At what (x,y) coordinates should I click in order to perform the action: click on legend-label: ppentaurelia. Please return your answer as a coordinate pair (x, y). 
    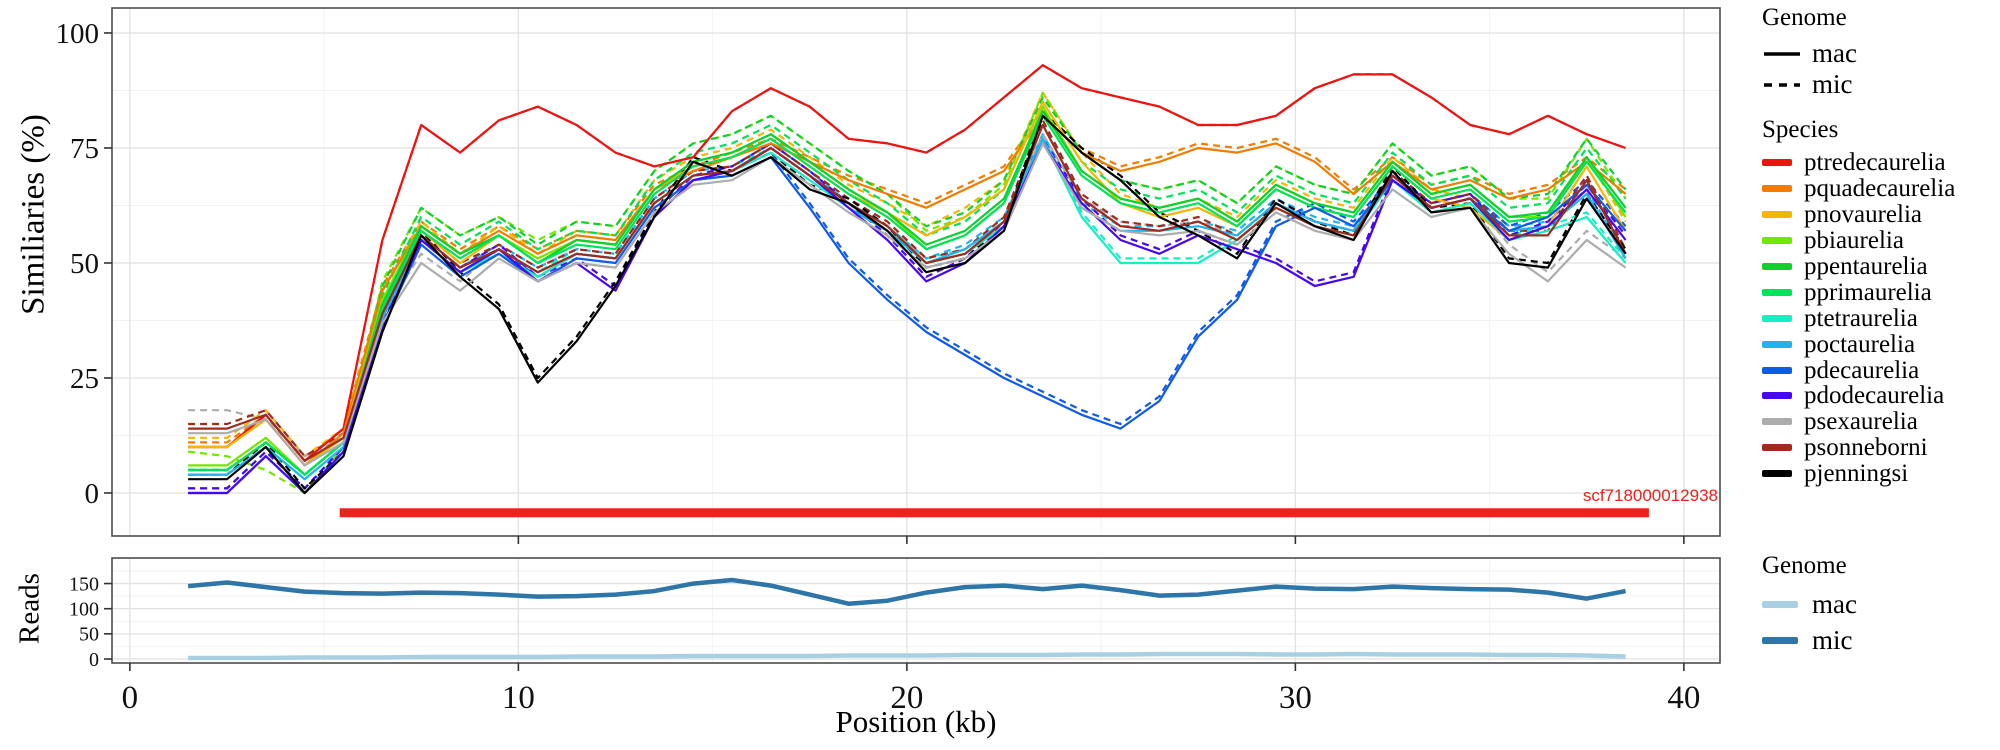
    Looking at the image, I should click on (1866, 266).